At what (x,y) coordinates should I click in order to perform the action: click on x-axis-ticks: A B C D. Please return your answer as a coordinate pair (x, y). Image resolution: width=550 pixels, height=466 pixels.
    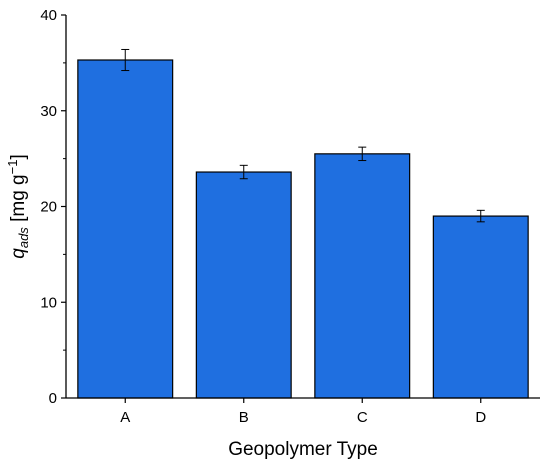
    Looking at the image, I should click on (303, 412).